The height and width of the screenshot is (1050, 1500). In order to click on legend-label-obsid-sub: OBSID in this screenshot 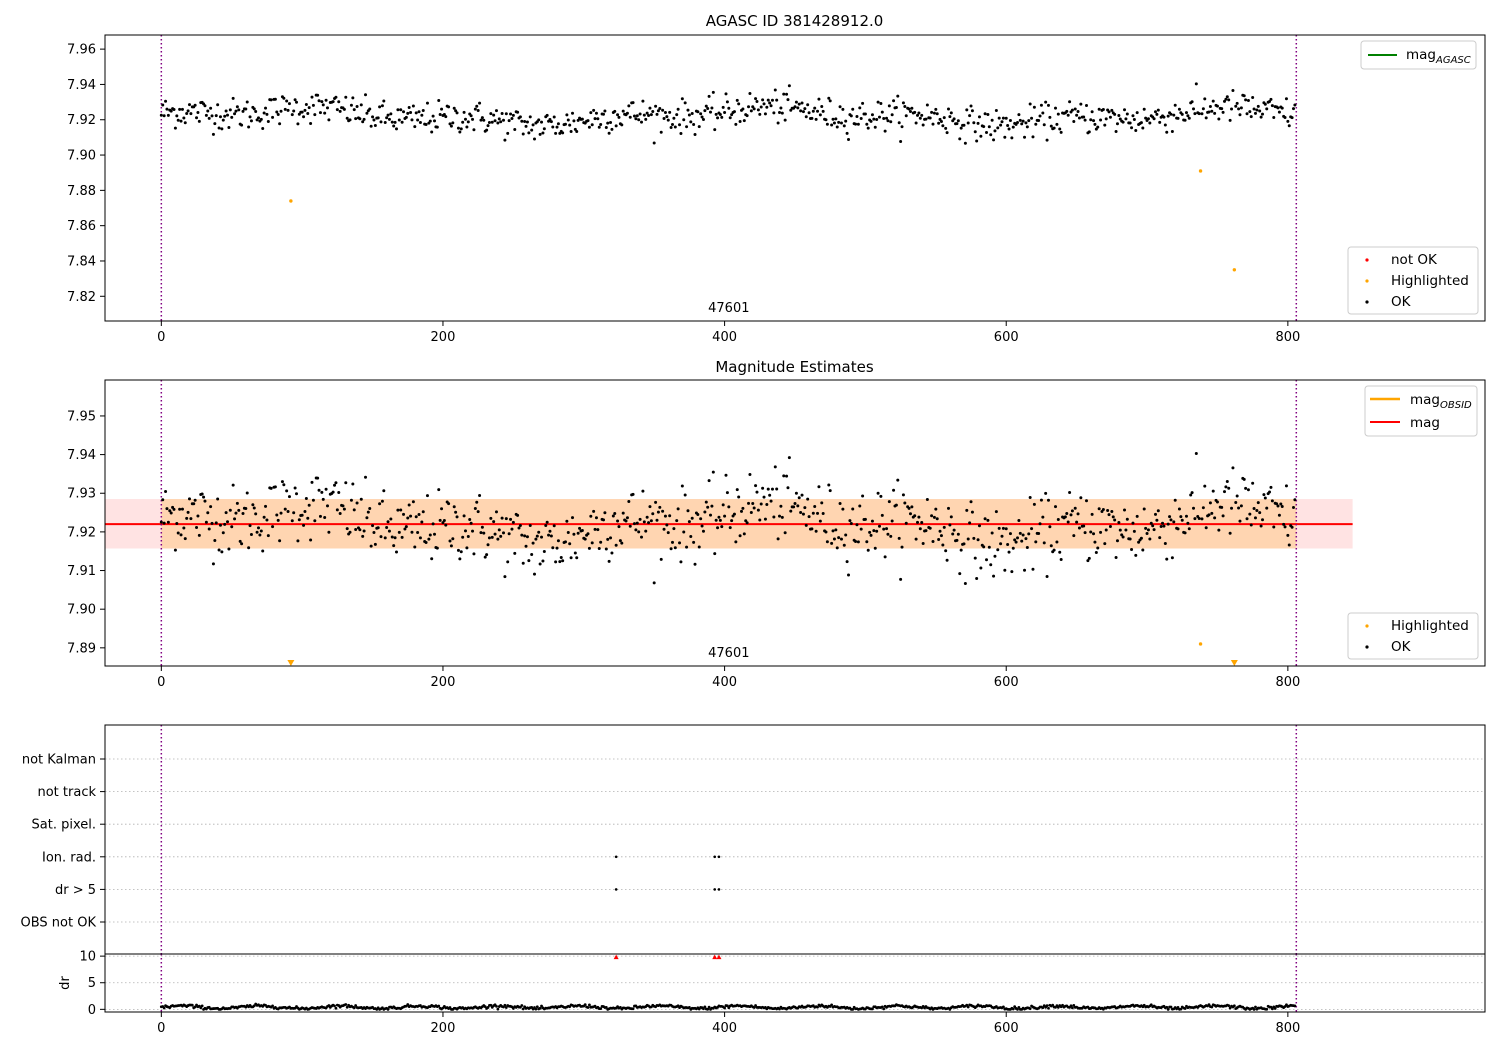, I will do `click(1456, 405)`.